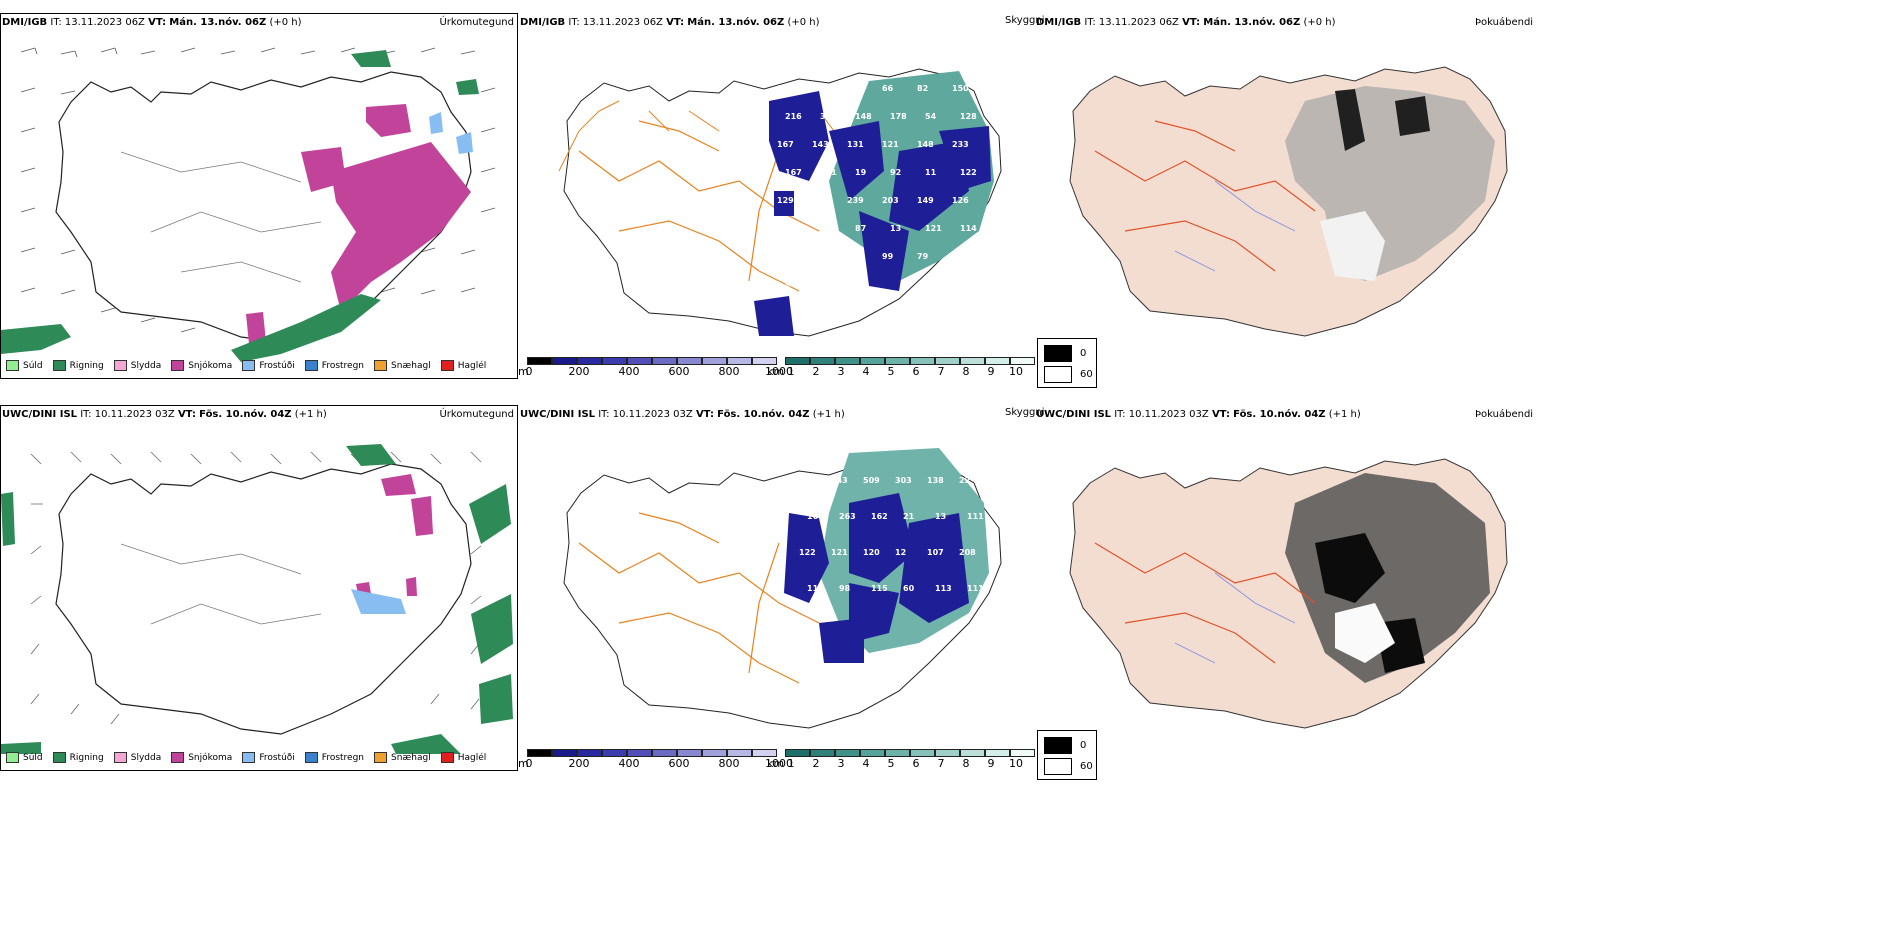 This screenshot has width=1900, height=950. Describe the element at coordinates (968, 172) in the screenshot. I see `visibility-value-label: 122` at that location.